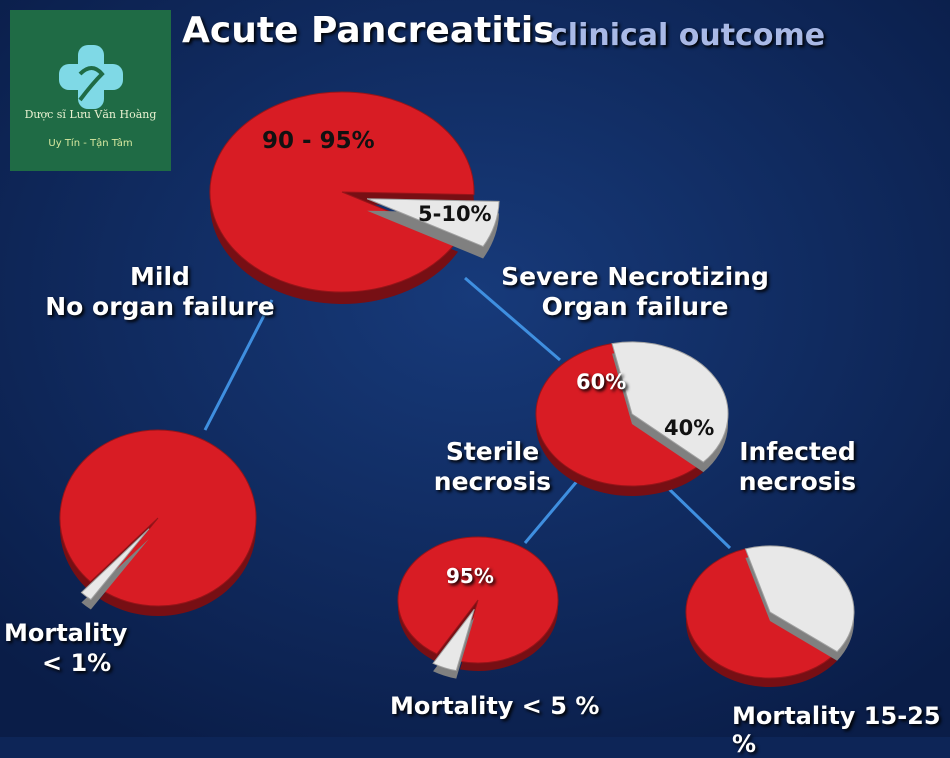 The height and width of the screenshot is (758, 950). Describe the element at coordinates (635, 276) in the screenshot. I see `label-severe-line1: Severe Necrotizing` at that location.